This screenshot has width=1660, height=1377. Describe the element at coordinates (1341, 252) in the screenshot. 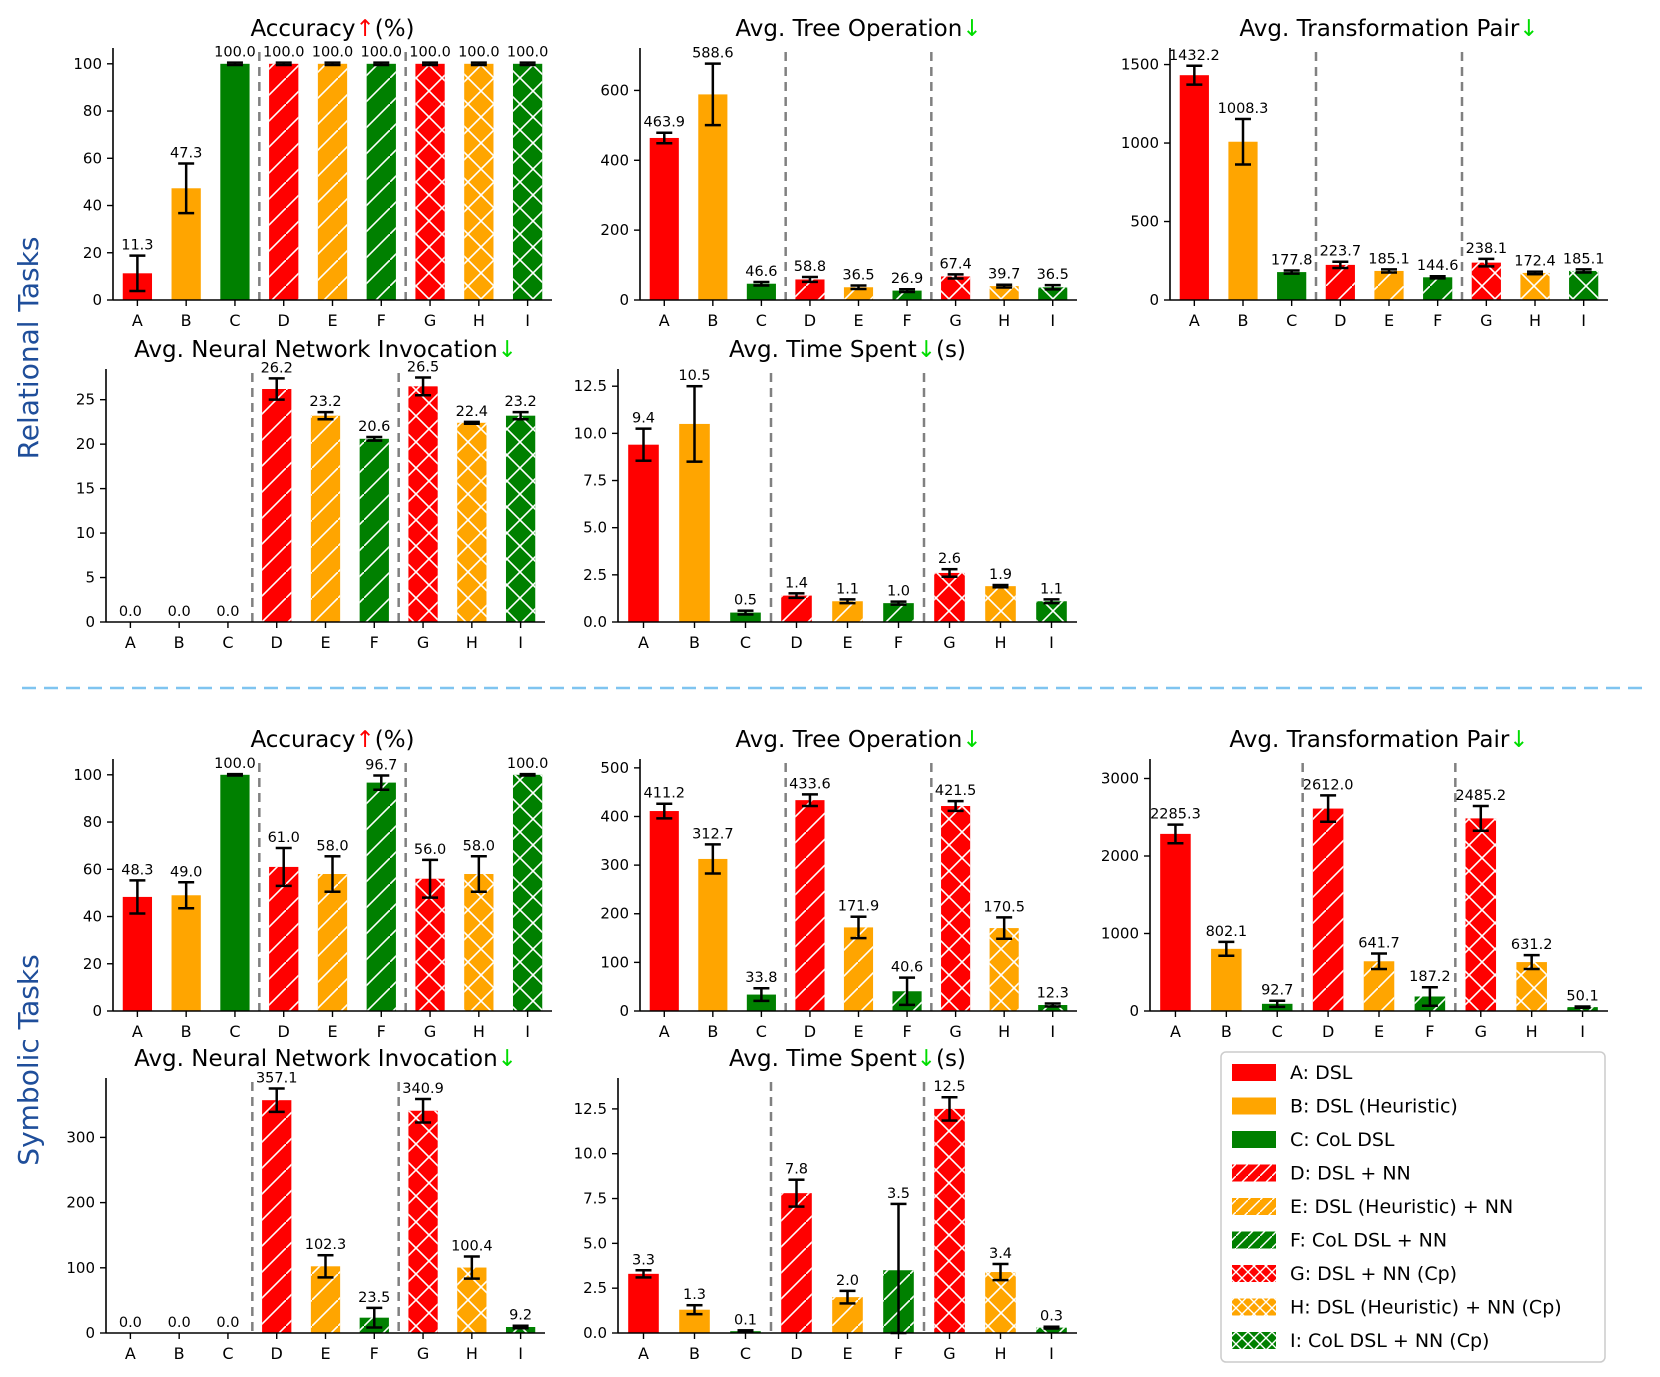

I see `data-label-D: 223.7` at that location.